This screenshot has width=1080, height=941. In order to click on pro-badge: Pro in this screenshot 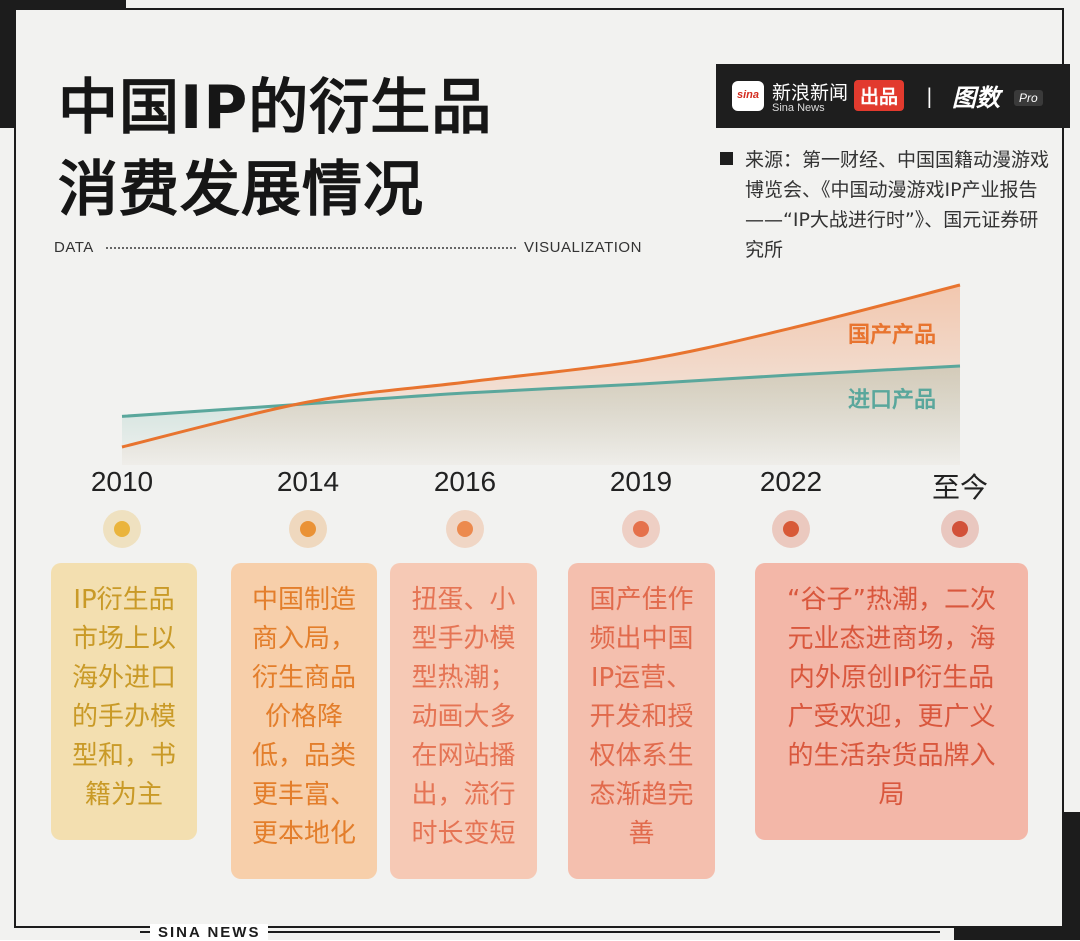, I will do `click(1028, 98)`.